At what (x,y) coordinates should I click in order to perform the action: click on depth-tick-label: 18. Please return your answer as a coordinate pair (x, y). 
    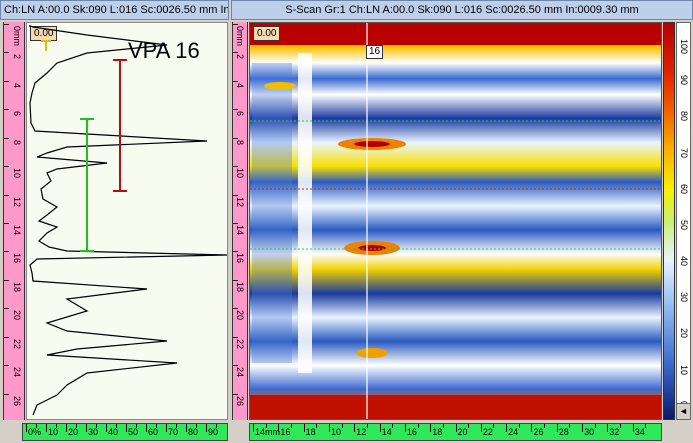
    Looking at the image, I should click on (240, 286).